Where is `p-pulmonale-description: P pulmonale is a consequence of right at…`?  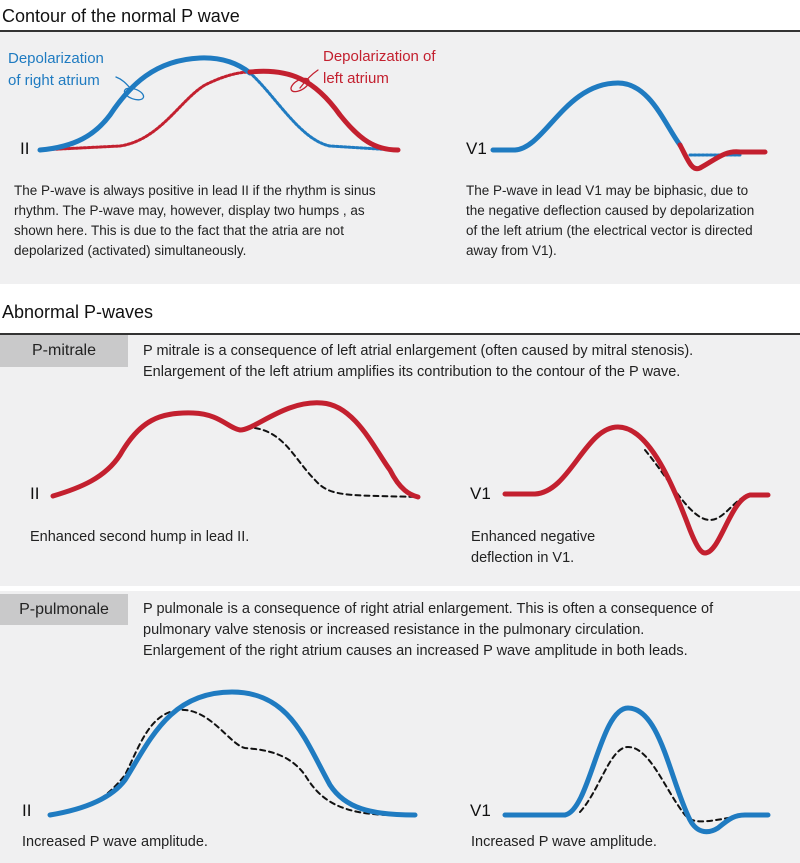 p-pulmonale-description: P pulmonale is a consequence of right at… is located at coordinates (428, 630).